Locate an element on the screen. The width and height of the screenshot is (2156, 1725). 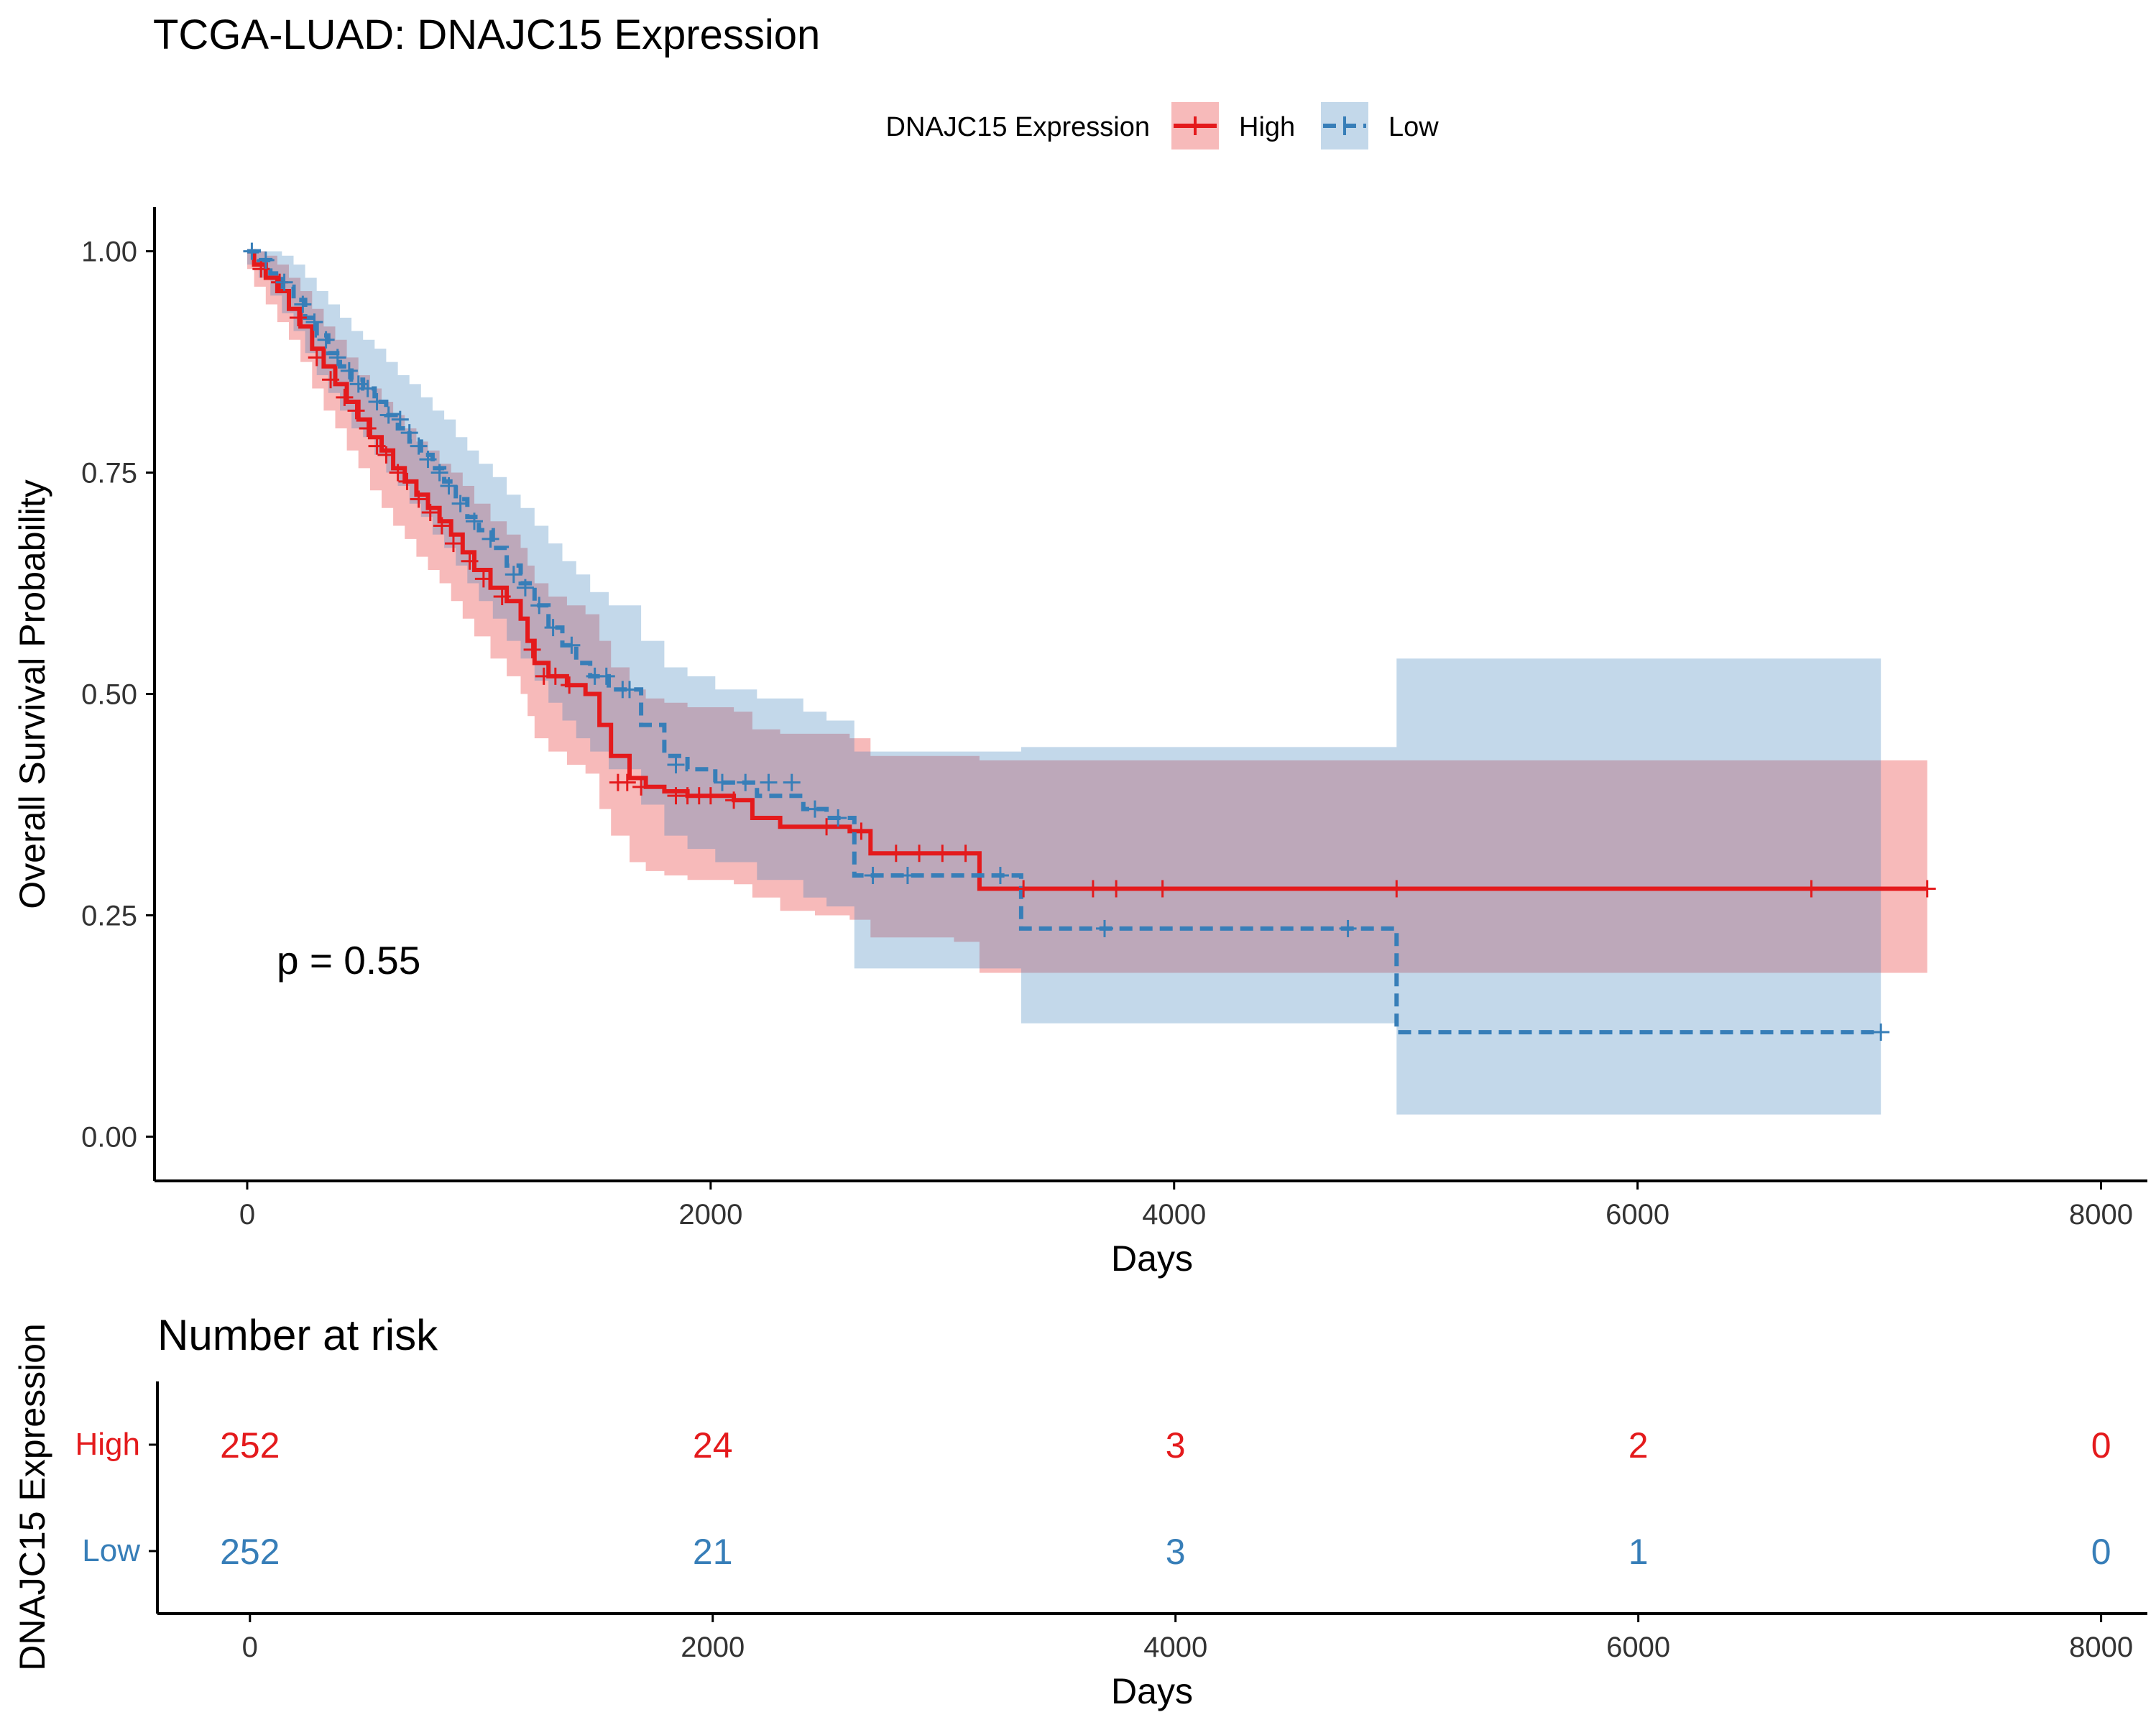
legend: DNAJC15 Expression High Low is located at coordinates (1162, 126).